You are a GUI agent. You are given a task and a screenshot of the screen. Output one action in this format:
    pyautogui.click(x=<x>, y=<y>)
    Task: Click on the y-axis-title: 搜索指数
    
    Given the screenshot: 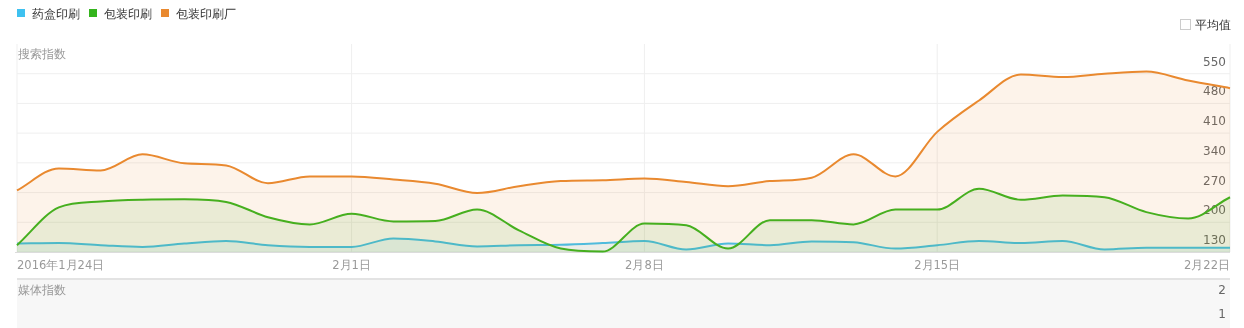 What is the action you would take?
    pyautogui.click(x=42, y=54)
    